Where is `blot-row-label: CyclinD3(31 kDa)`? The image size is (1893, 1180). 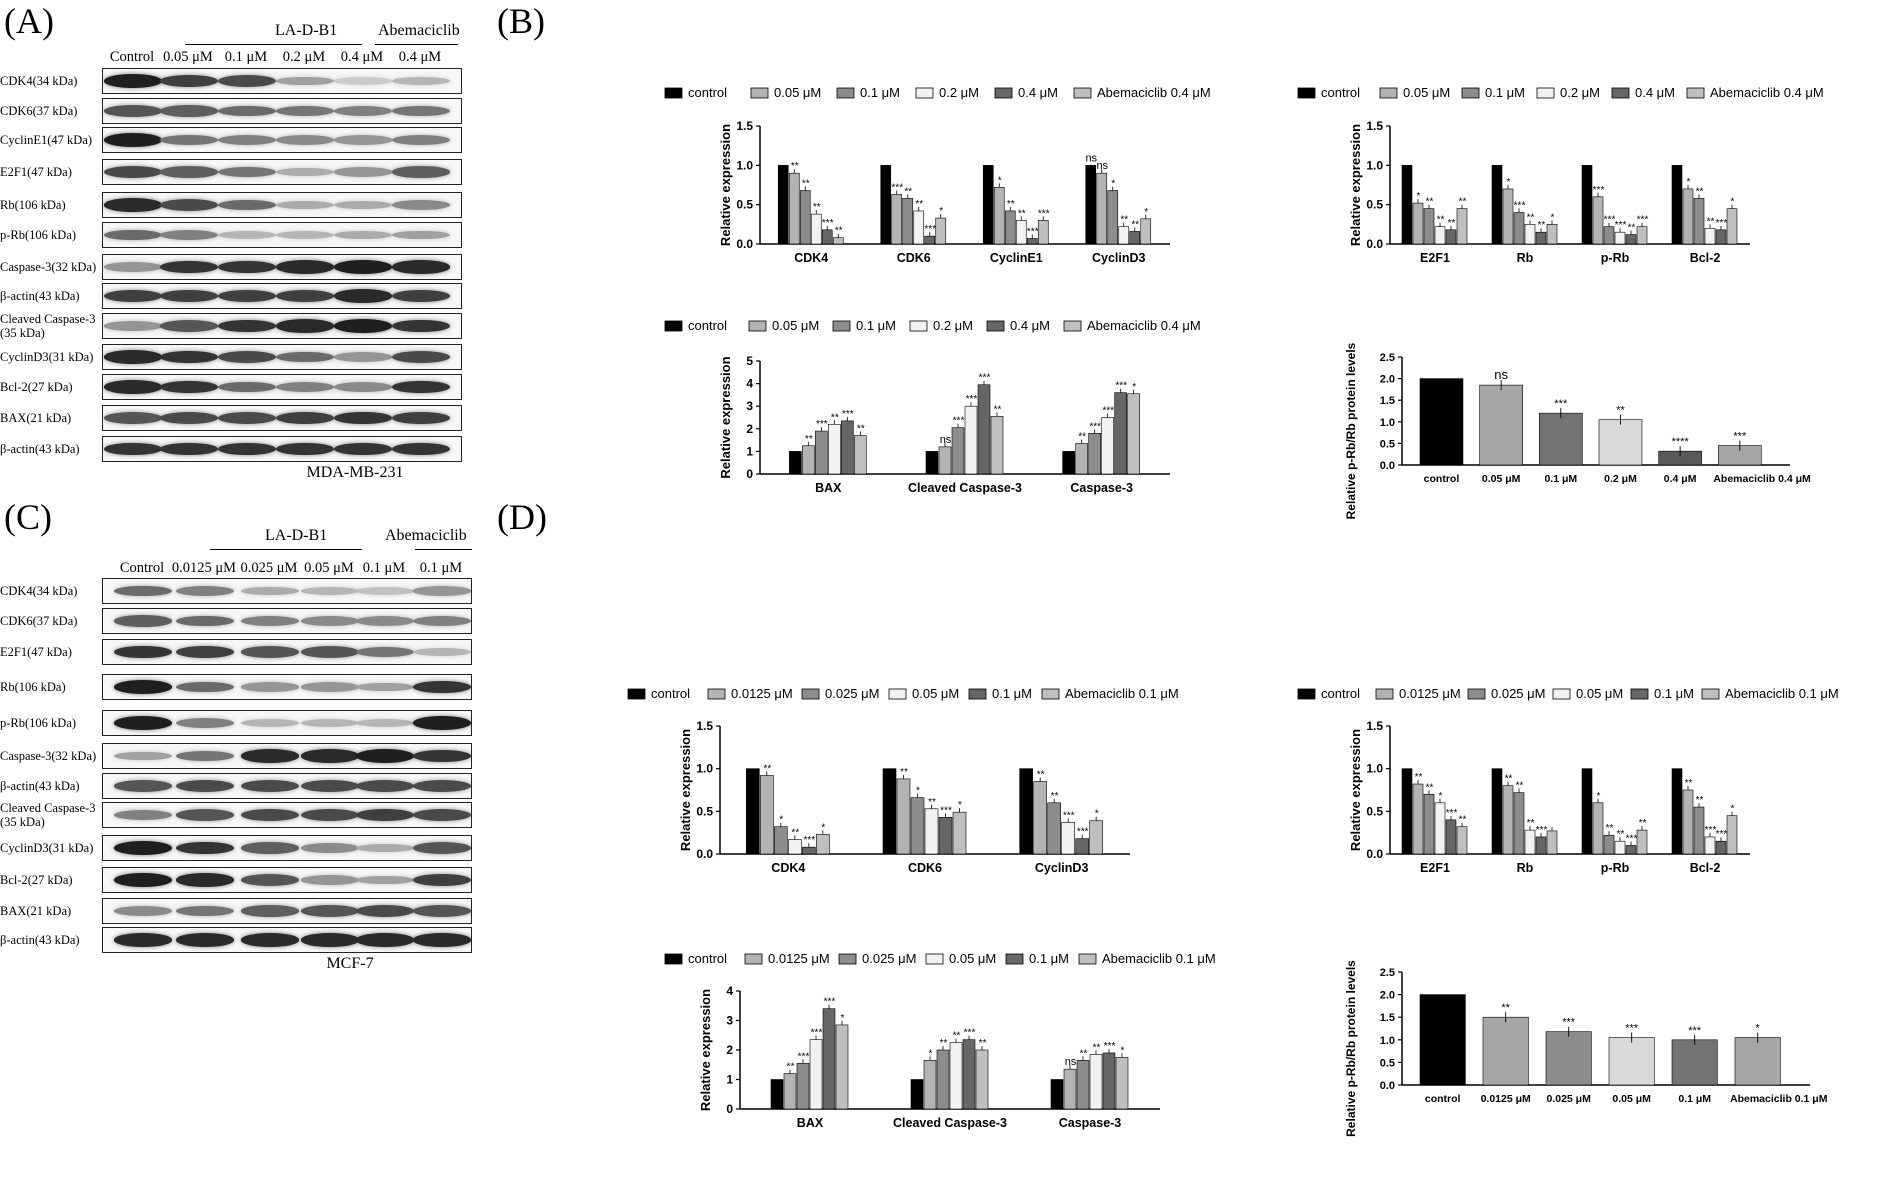 blot-row-label: CyclinD3(31 kDa) is located at coordinates (47, 357).